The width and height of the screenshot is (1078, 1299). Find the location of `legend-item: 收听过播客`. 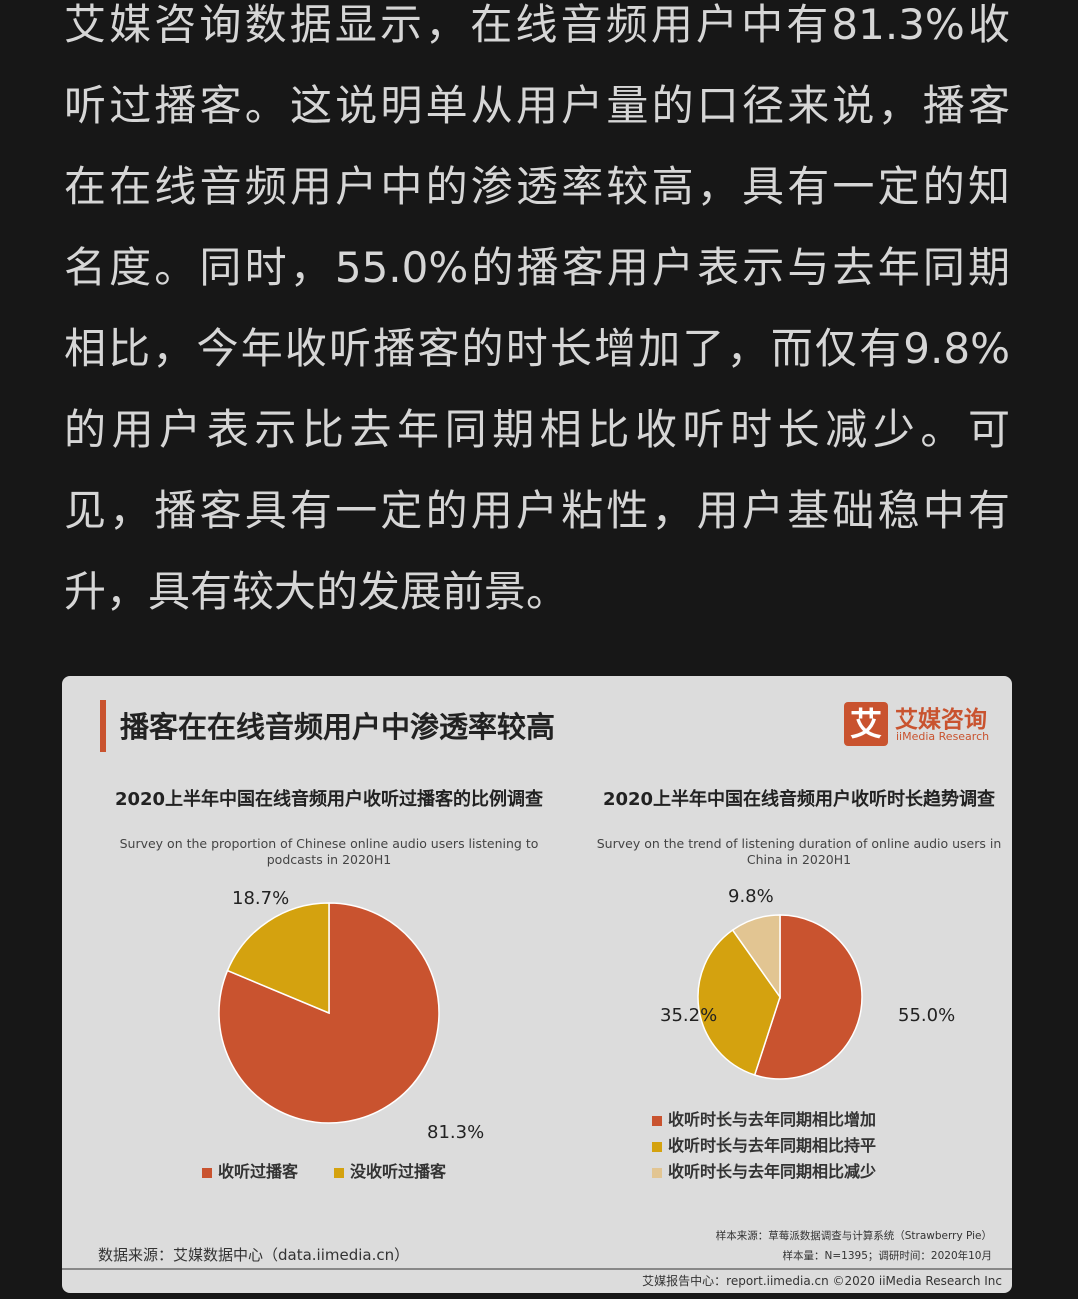

legend-item: 收听过播客 is located at coordinates (250, 1170).